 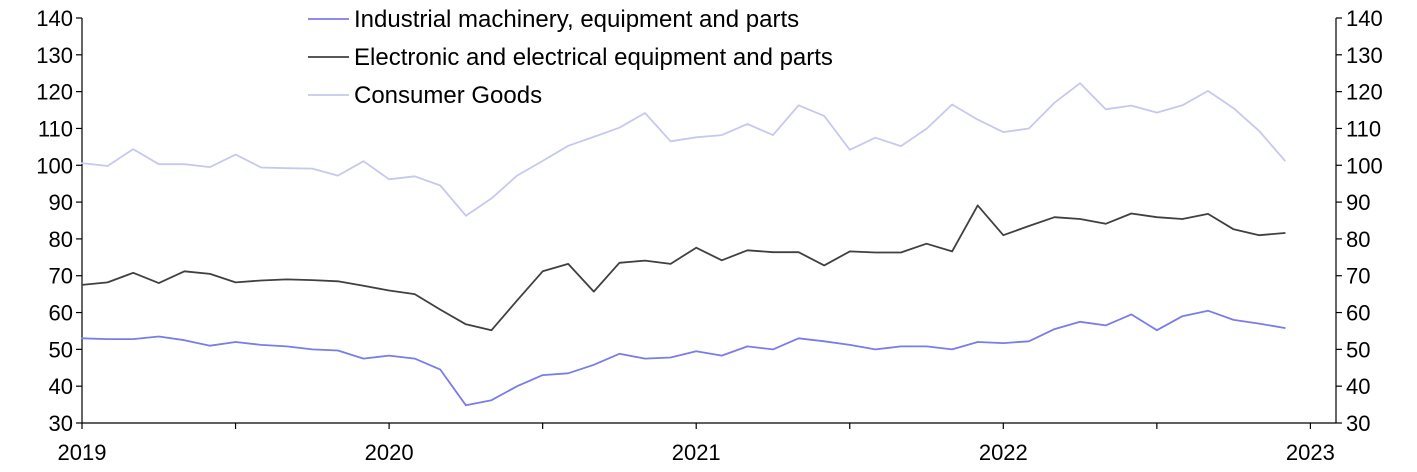 I want to click on right-y-tick-label: 140, so click(x=1364, y=18).